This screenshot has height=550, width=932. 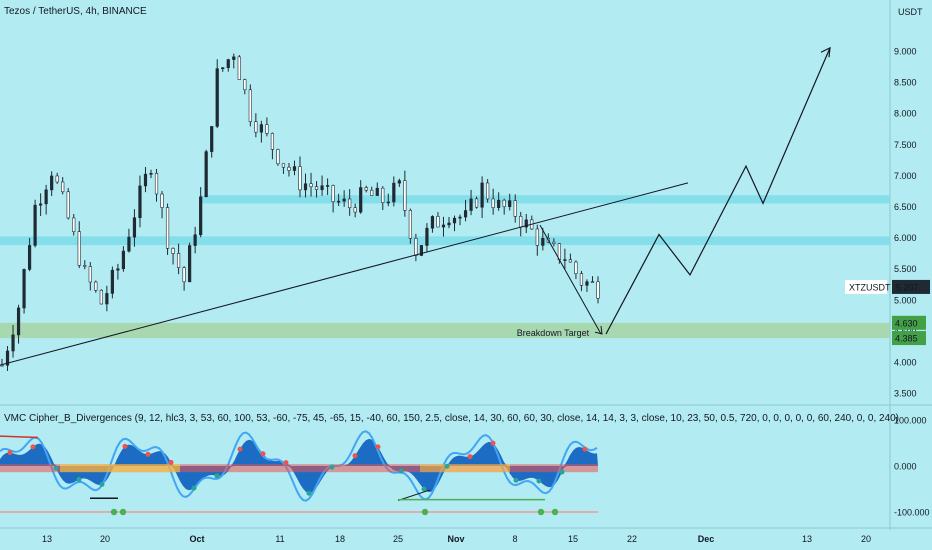 I want to click on zero-band-red, so click(x=299, y=468).